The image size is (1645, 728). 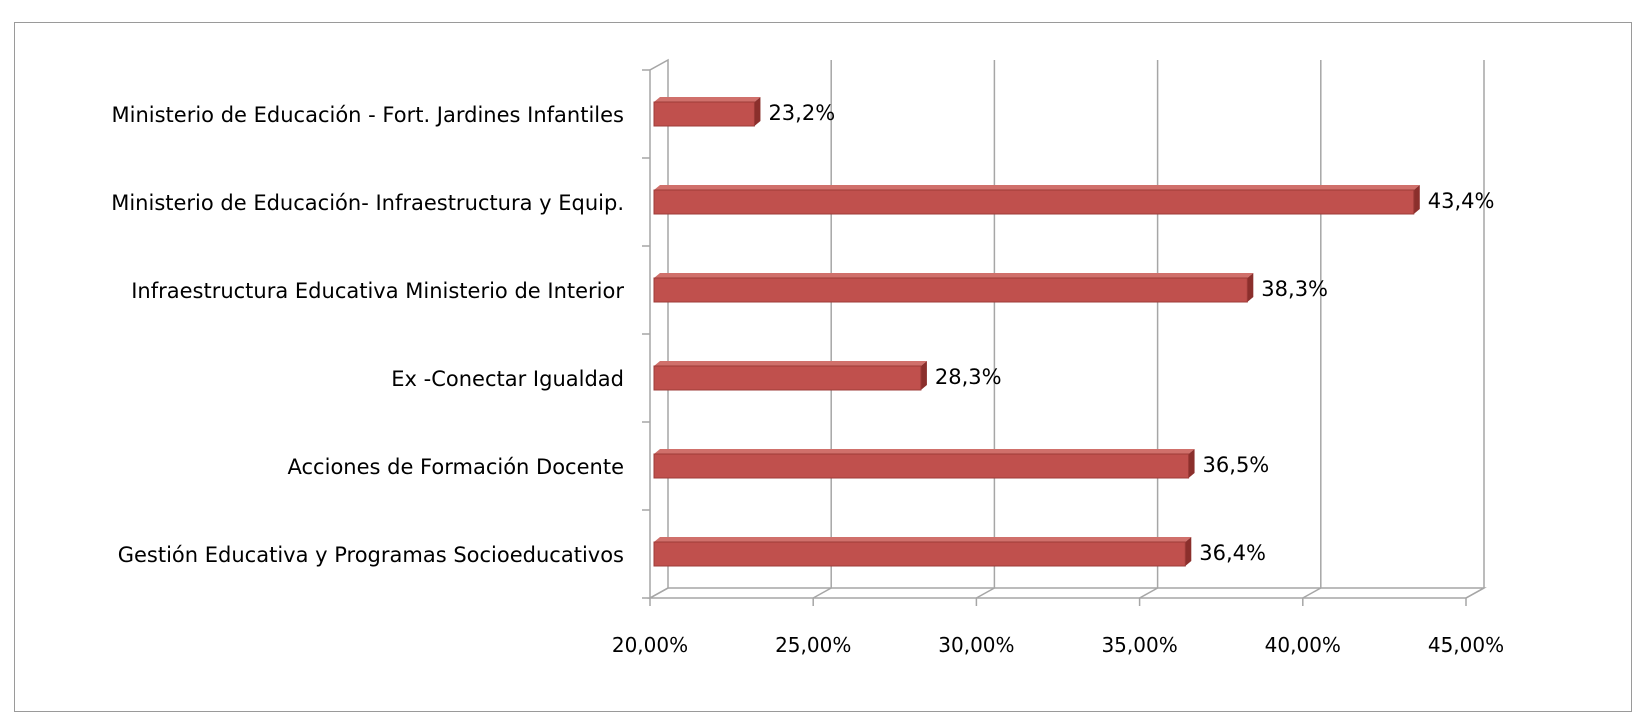 I want to click on data-label: 36,5%, so click(x=1236, y=465).